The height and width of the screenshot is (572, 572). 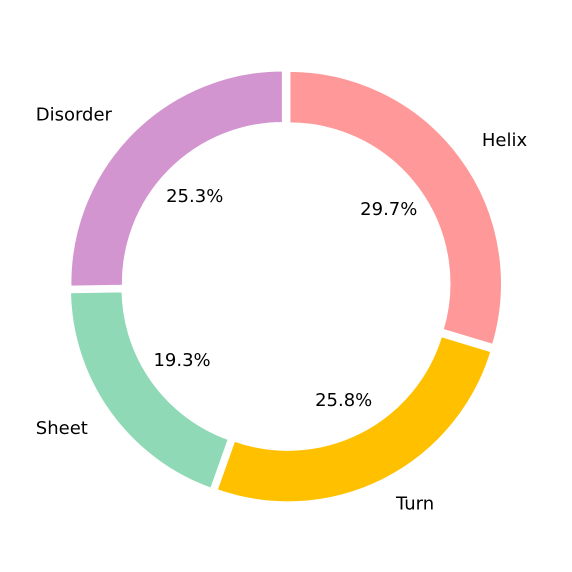 What do you see at coordinates (354, 419) in the screenshot?
I see `slice-turn` at bounding box center [354, 419].